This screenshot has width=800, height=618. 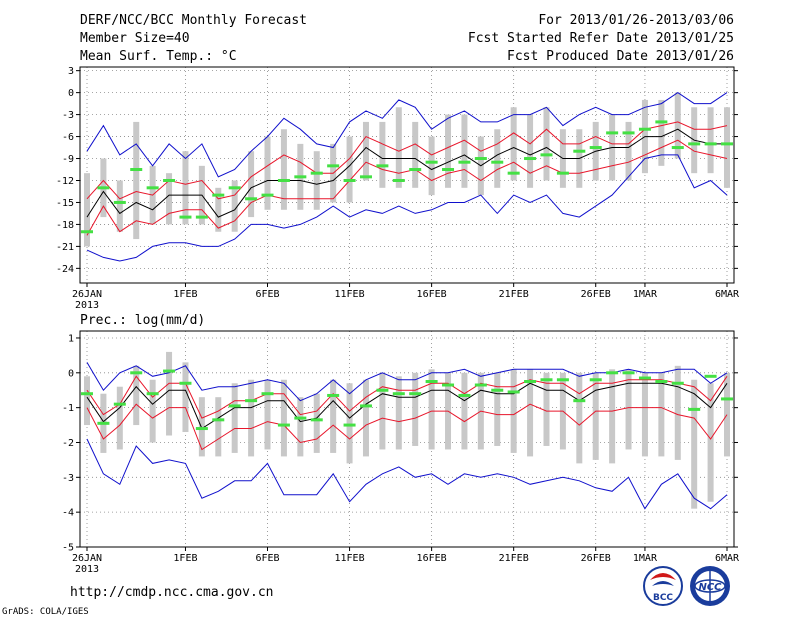 I want to click on y-tick-label: -12, so click(x=65, y=181).